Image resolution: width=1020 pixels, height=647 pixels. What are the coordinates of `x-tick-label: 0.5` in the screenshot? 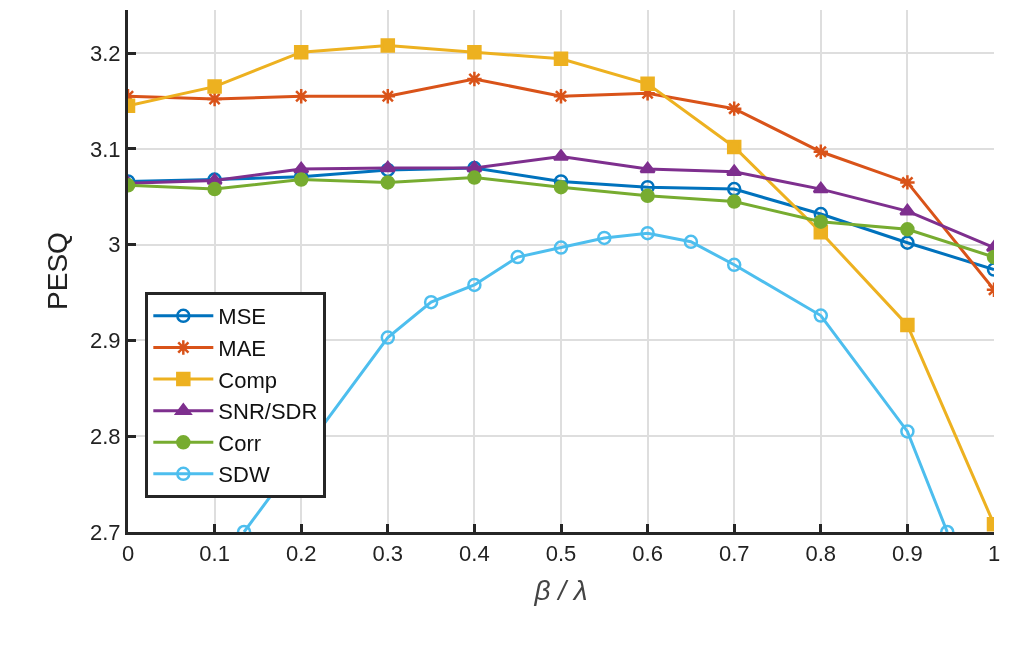 It's located at (561, 554).